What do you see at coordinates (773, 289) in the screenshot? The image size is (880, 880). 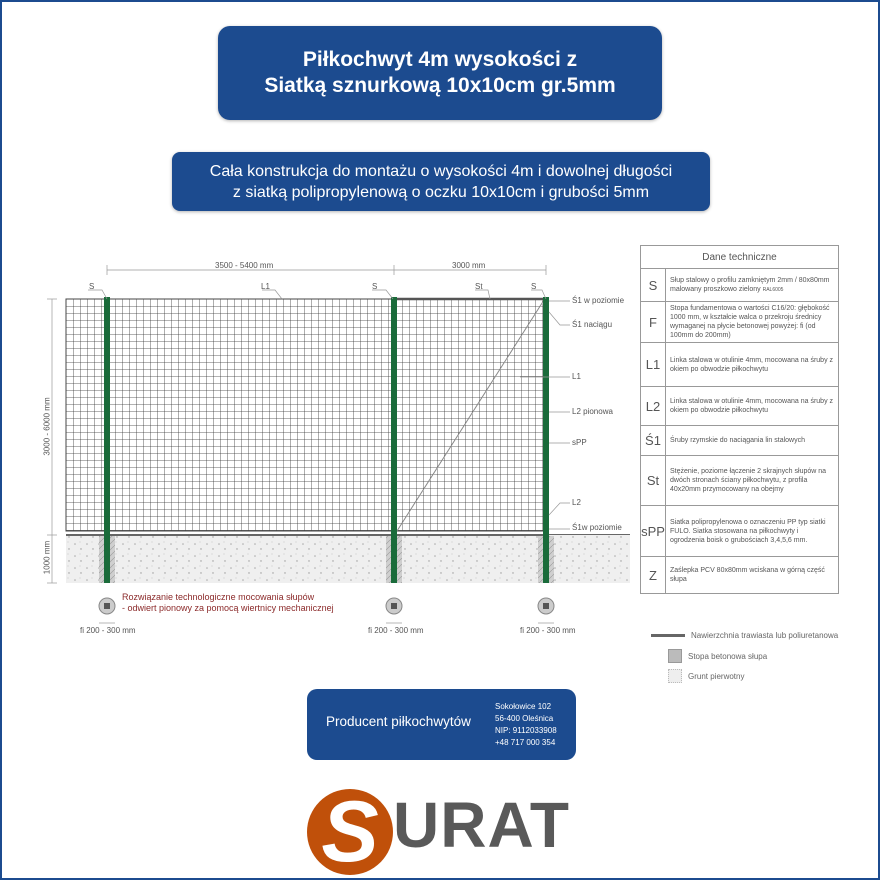 I see `ral-code: RAL6005` at bounding box center [773, 289].